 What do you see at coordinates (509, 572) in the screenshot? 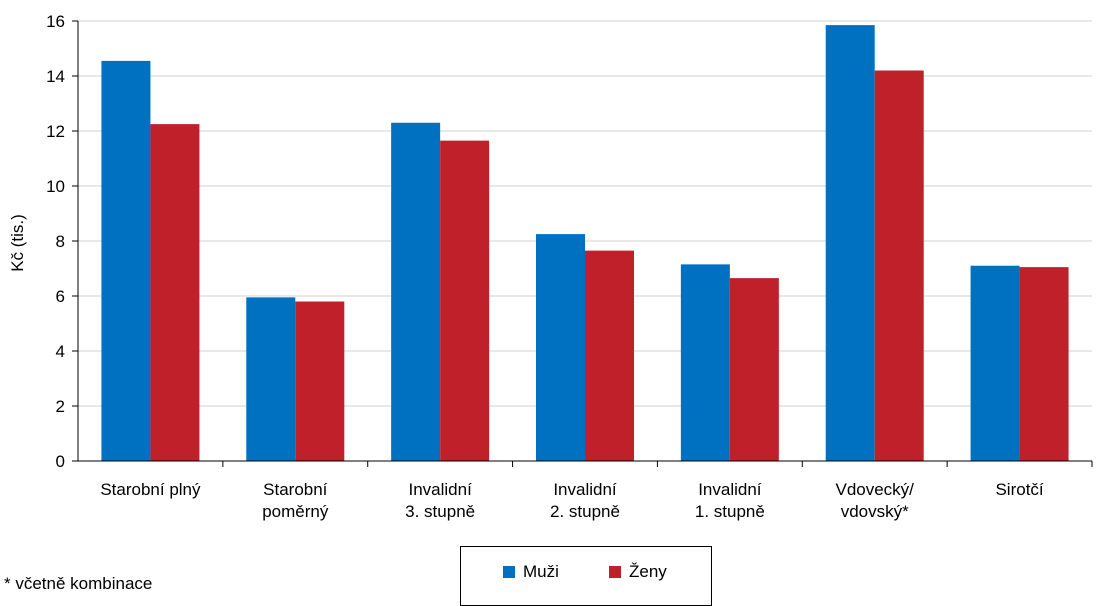
I see `legend-swatch-muzi` at bounding box center [509, 572].